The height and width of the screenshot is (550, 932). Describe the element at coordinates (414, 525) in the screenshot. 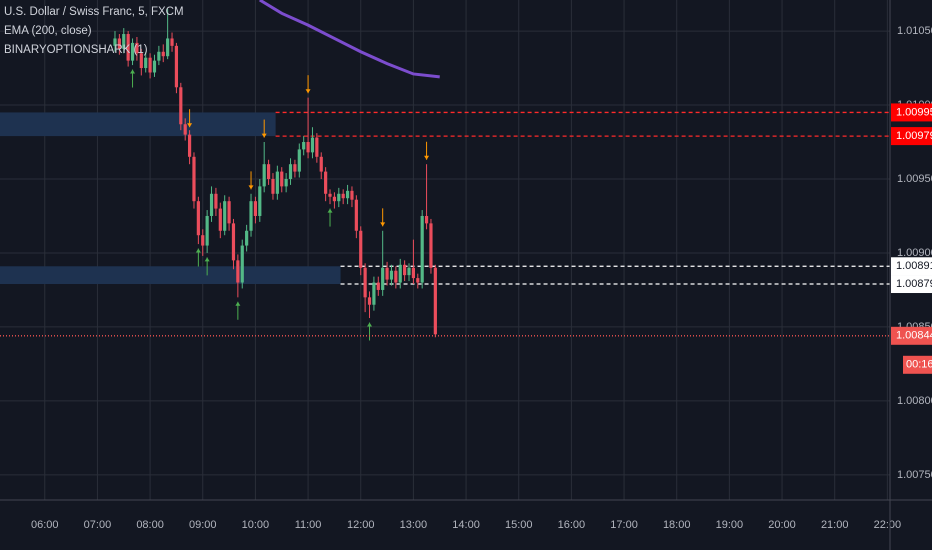

I see `x-tick-label: 13:00` at that location.